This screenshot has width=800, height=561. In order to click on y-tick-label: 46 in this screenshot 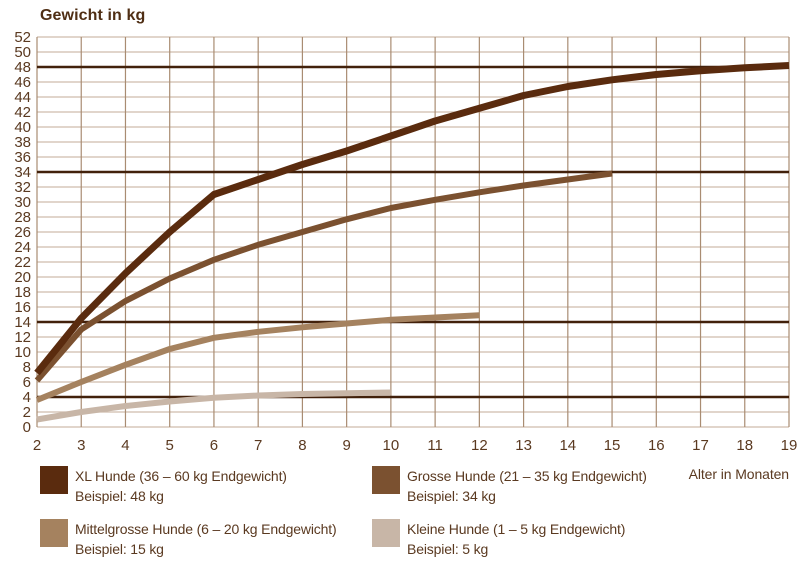, I will do `click(22, 82)`.